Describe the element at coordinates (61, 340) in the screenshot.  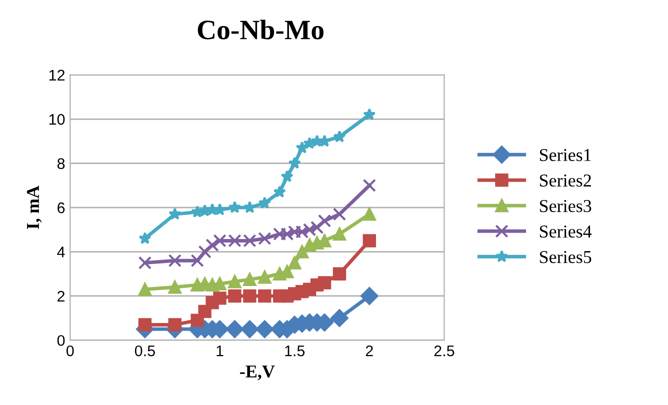
I see `y-tick-label: 0` at that location.